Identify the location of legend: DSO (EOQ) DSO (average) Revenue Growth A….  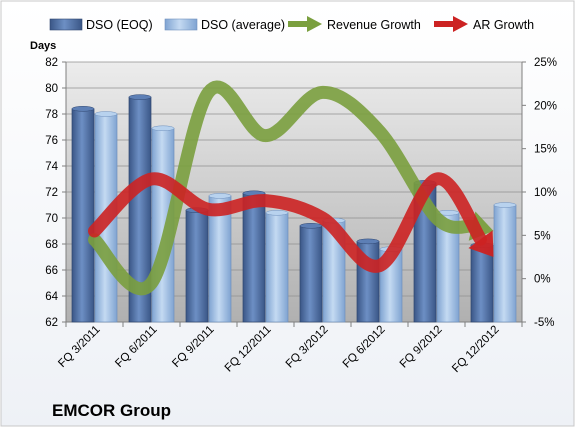
(291, 24).